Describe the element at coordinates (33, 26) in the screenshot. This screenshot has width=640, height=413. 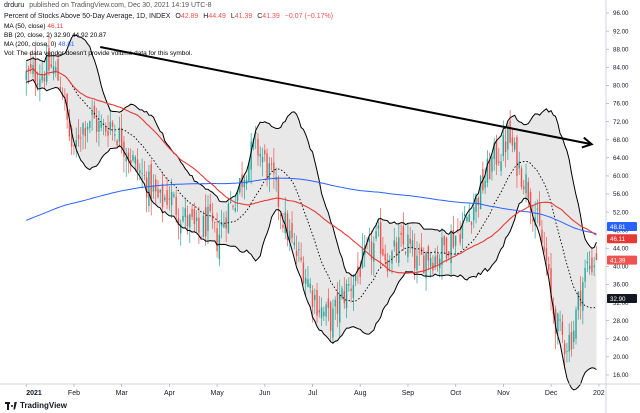
I see `legend-ma50: MA (50, close) 46.11` at that location.